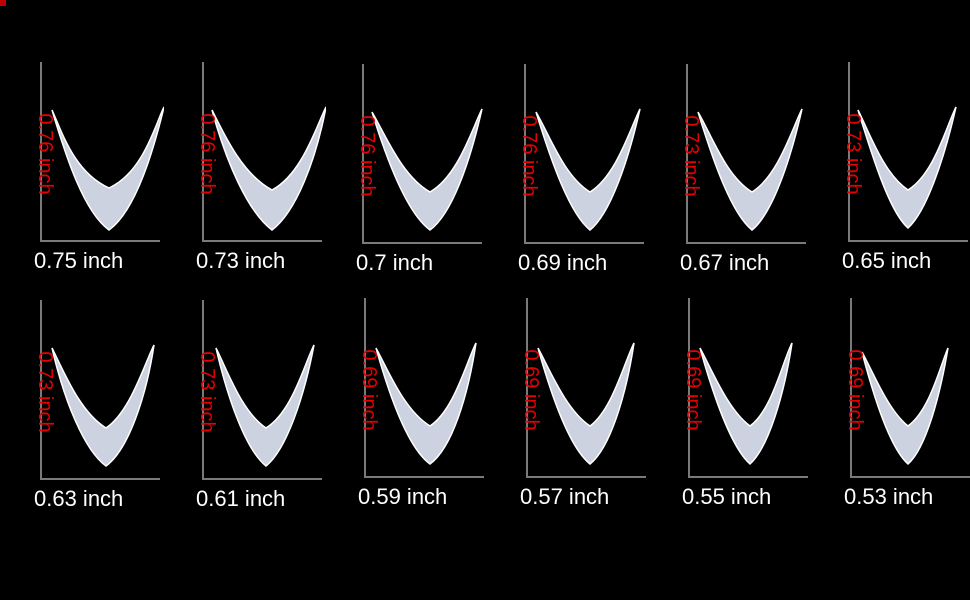 The image size is (970, 600). What do you see at coordinates (565, 496) in the screenshot?
I see `tip-width-label: 0.57 inch` at bounding box center [565, 496].